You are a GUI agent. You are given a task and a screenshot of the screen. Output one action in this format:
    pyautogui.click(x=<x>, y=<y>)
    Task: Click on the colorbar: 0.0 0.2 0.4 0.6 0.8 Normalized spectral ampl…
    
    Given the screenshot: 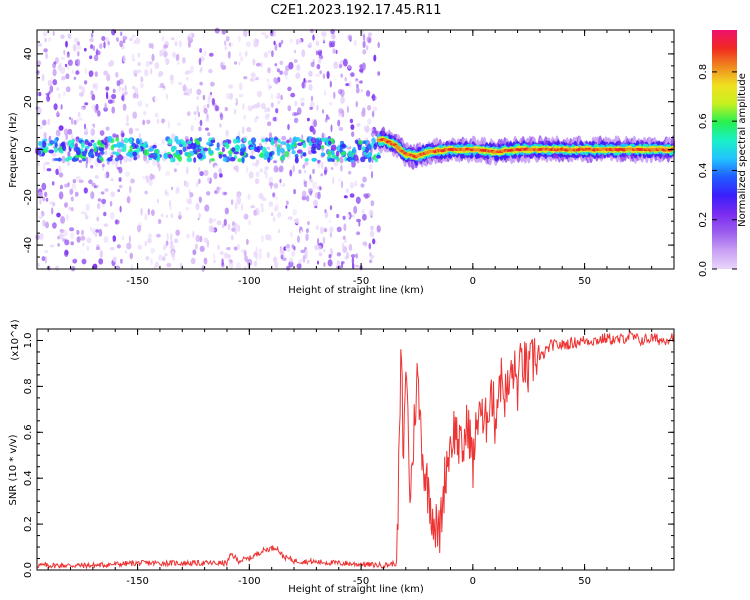 What is the action you would take?
    pyautogui.click(x=723, y=153)
    